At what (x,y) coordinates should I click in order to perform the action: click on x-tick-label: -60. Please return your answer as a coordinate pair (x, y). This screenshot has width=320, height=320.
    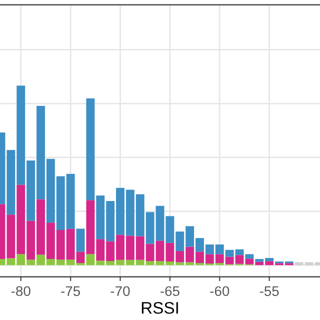
    Looking at the image, I should click on (220, 291).